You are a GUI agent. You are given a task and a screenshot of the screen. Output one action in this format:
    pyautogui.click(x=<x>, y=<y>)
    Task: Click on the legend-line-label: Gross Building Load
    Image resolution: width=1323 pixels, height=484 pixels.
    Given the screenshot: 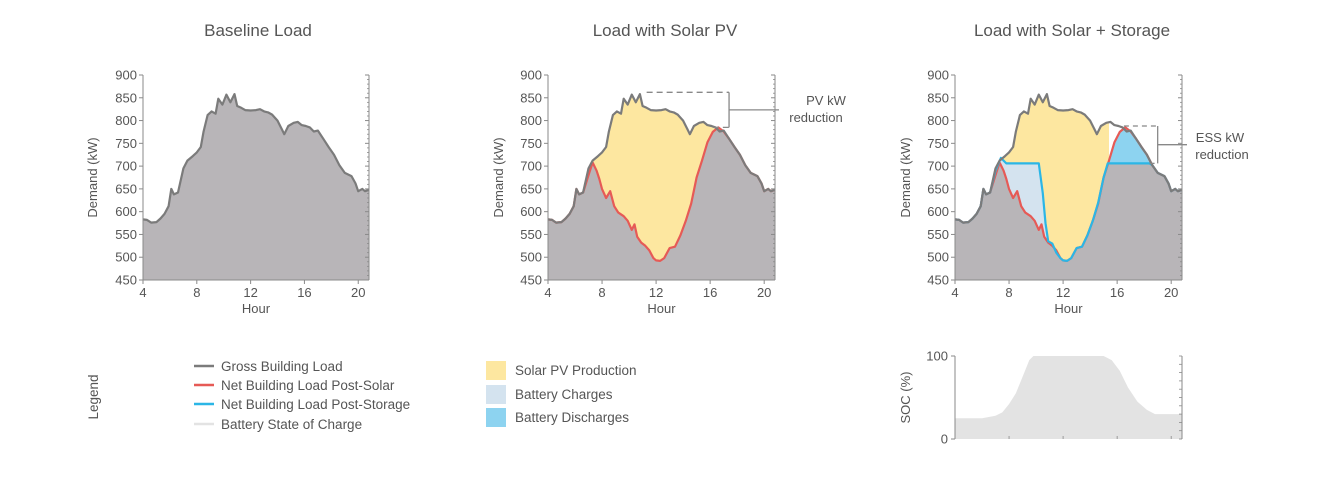 What is the action you would take?
    pyautogui.click(x=282, y=366)
    